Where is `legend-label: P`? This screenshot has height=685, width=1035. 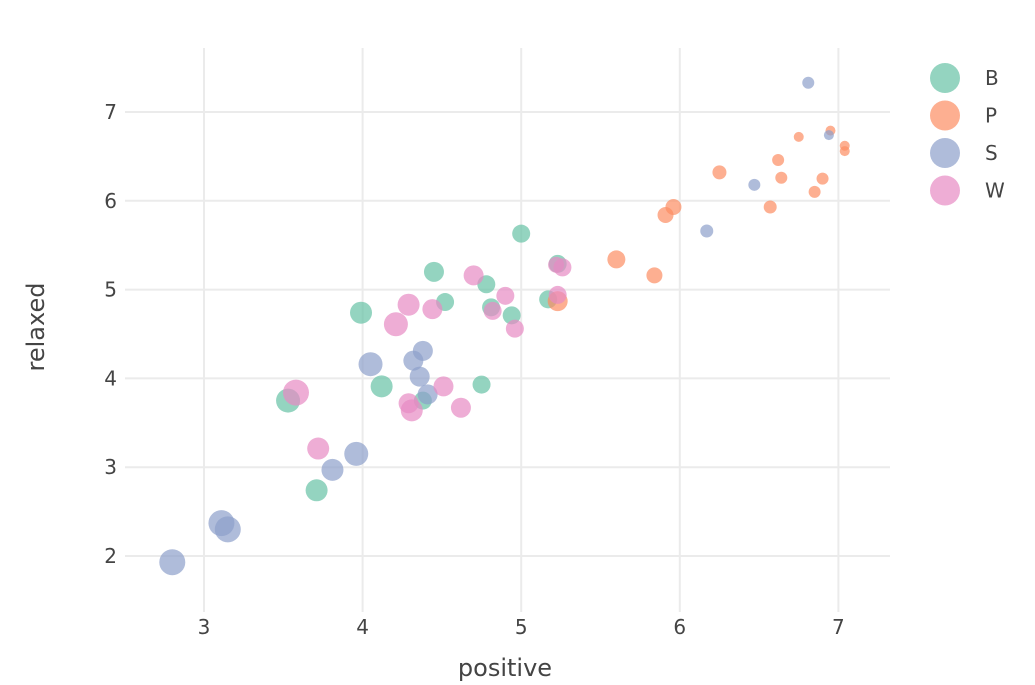 legend-label: P is located at coordinates (991, 116).